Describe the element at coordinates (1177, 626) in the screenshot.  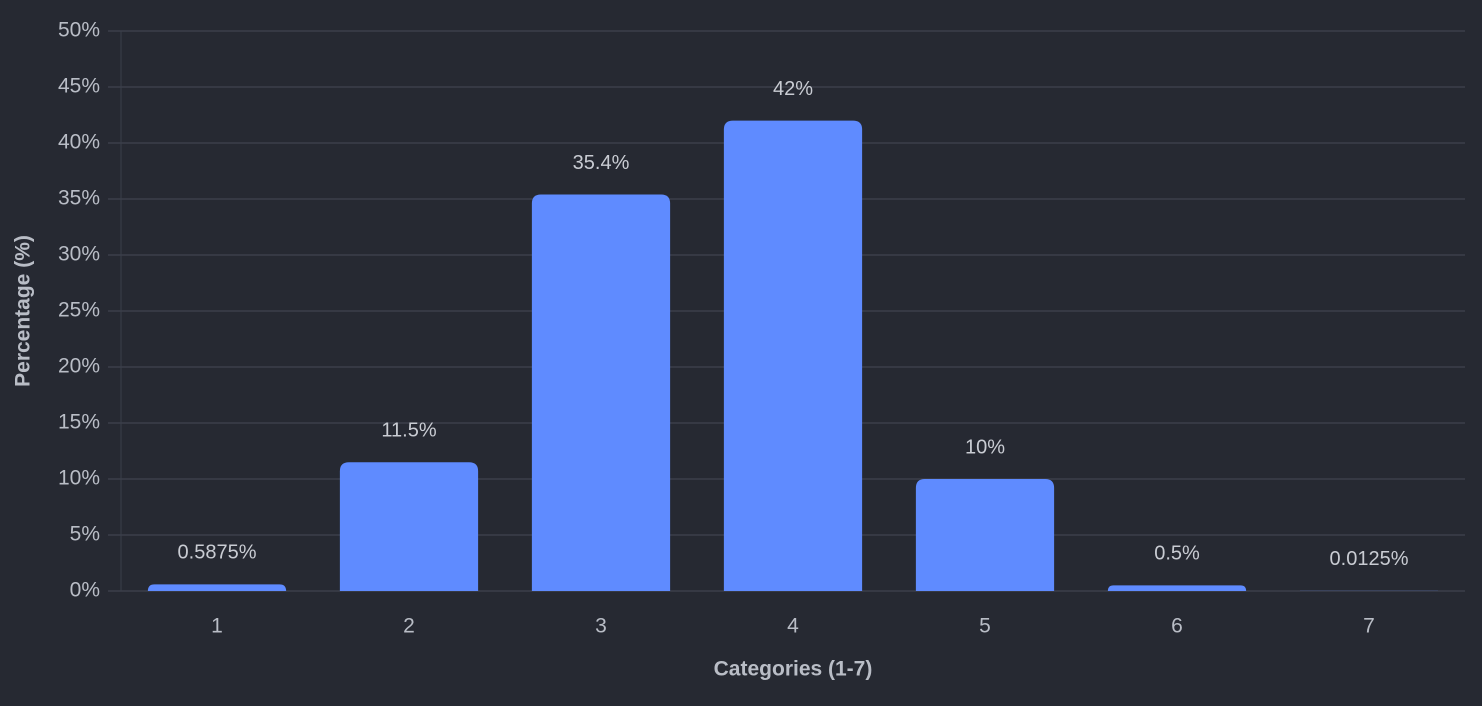
I see `x-tick-label: 6` at that location.